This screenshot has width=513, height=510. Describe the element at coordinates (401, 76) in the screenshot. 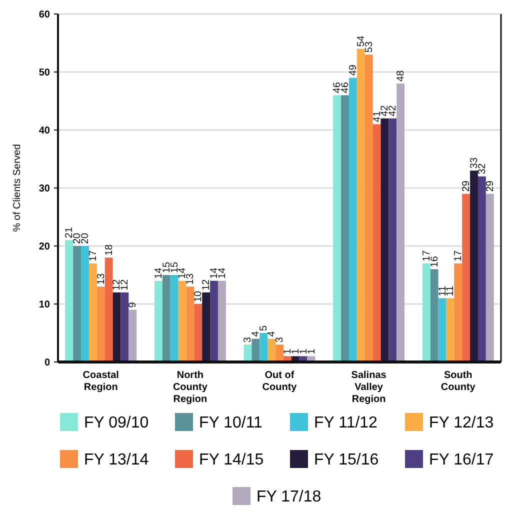

I see `data-label: 48` at that location.